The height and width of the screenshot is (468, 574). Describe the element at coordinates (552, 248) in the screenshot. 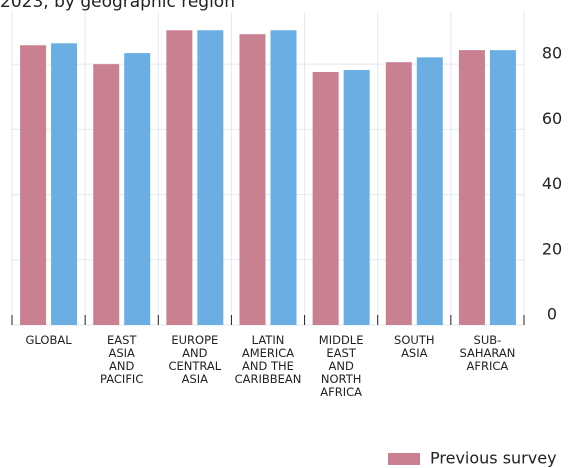

I see `y-tick-label: 20` at that location.